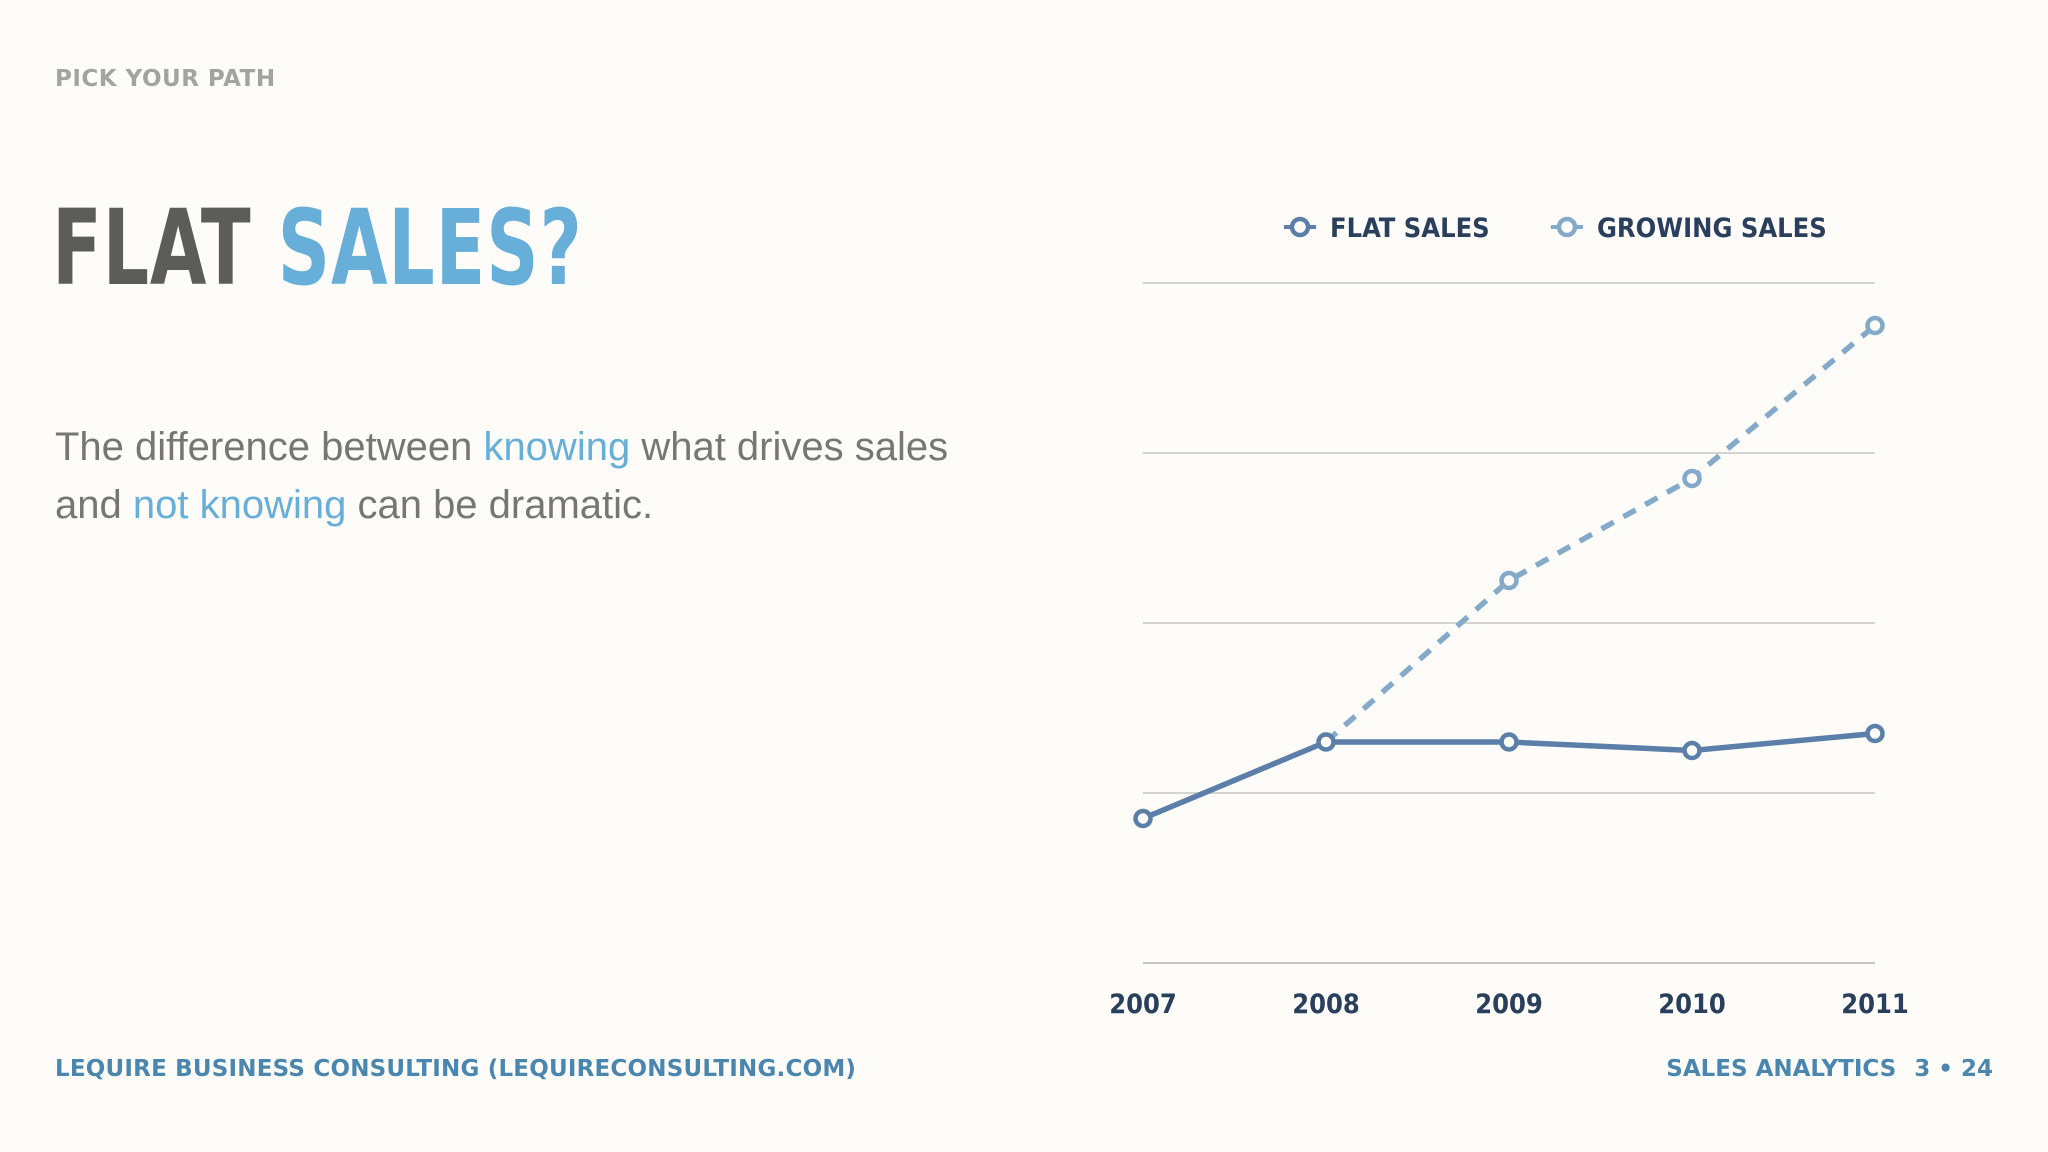 The width and height of the screenshot is (2048, 1152). Describe the element at coordinates (1410, 228) in the screenshot. I see `legend-label: FLAT SALES` at that location.